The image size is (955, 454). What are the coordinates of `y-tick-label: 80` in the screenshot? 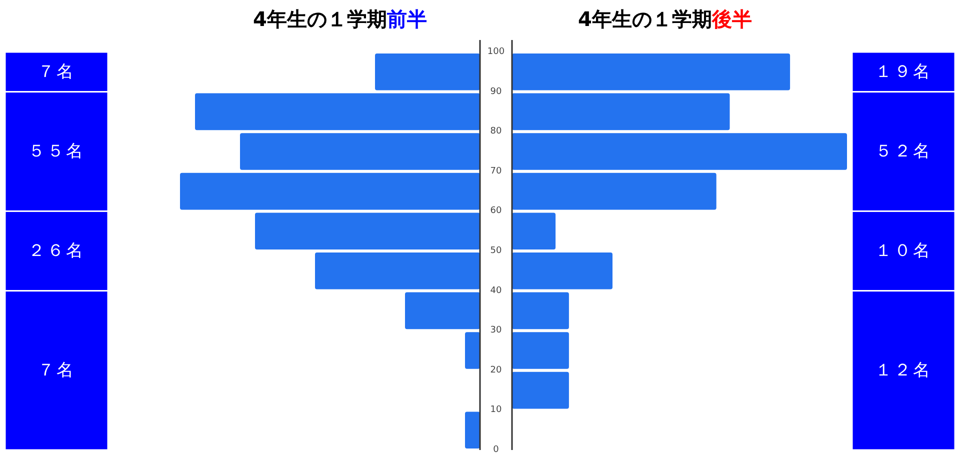 It's located at (496, 131).